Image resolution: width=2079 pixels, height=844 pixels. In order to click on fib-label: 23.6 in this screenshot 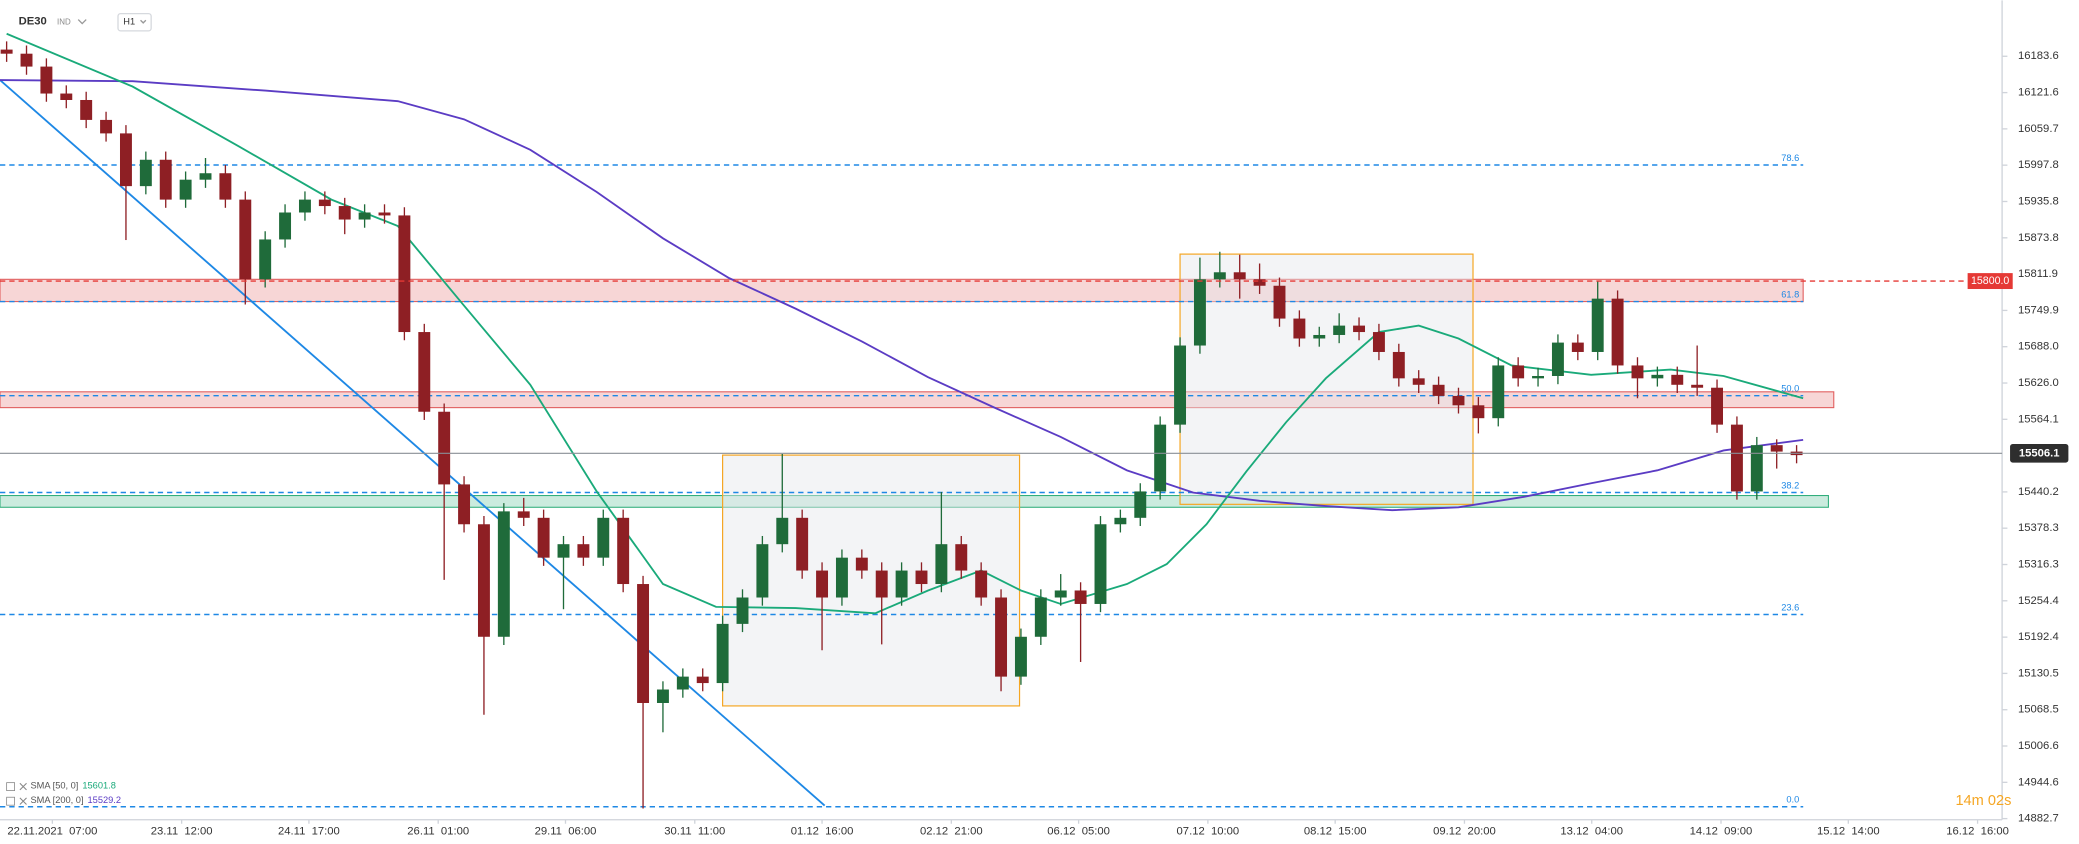, I will do `click(1790, 607)`.